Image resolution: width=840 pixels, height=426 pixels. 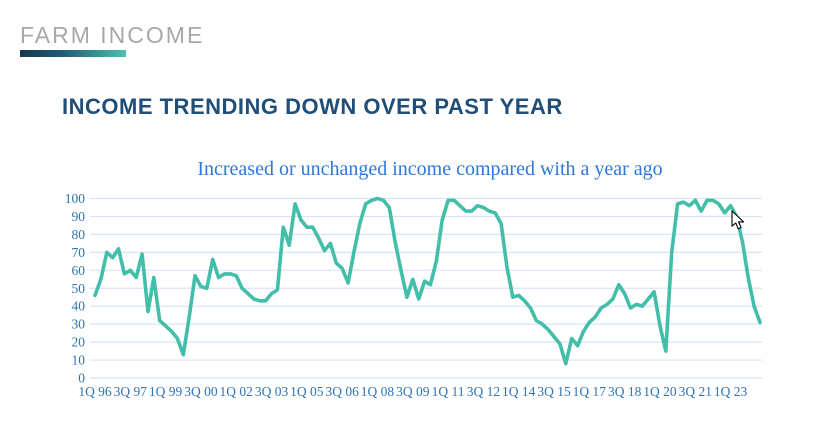 What do you see at coordinates (307, 391) in the screenshot?
I see `x-axis-label: 1Q 05` at bounding box center [307, 391].